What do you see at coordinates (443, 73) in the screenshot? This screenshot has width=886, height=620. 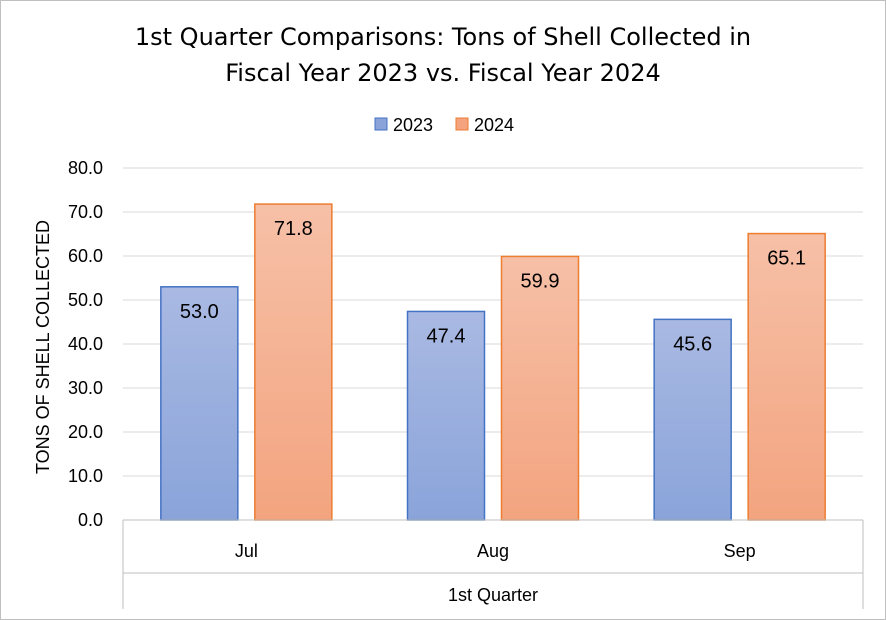 I see `chart-title-line2: Fiscal Year 2023 vs. Fiscal Year 2024` at bounding box center [443, 73].